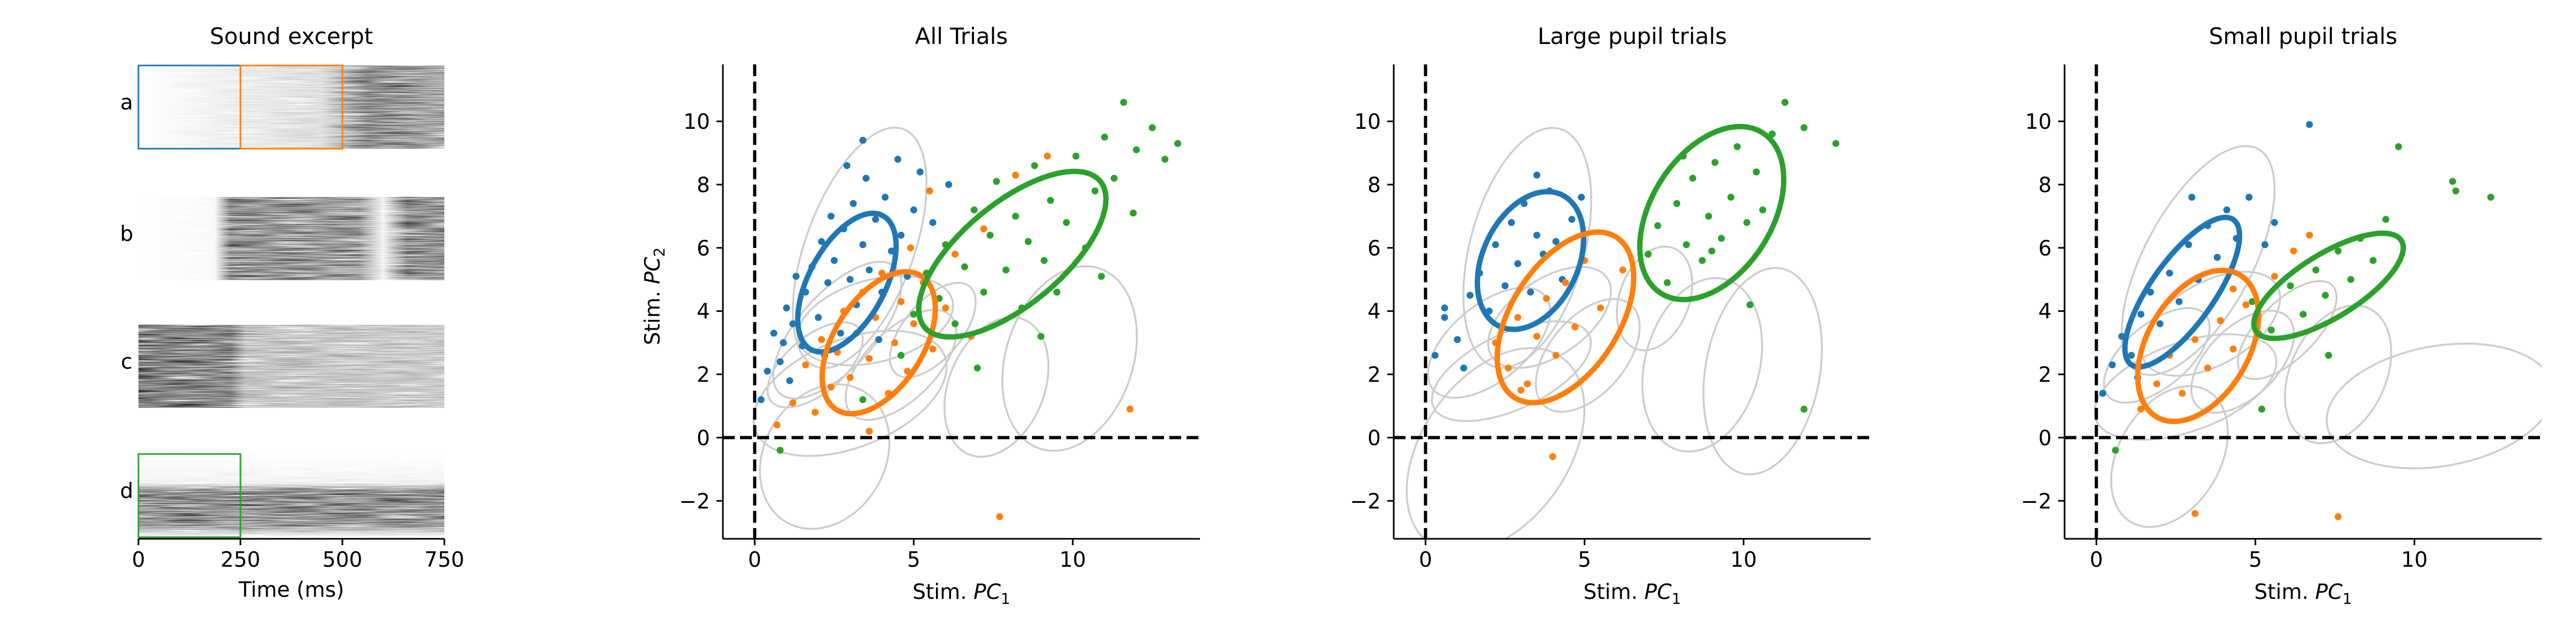 This screenshot has height=644, width=2576. What do you see at coordinates (654, 296) in the screenshot?
I see `y-axis-label: Stim. PC2` at bounding box center [654, 296].